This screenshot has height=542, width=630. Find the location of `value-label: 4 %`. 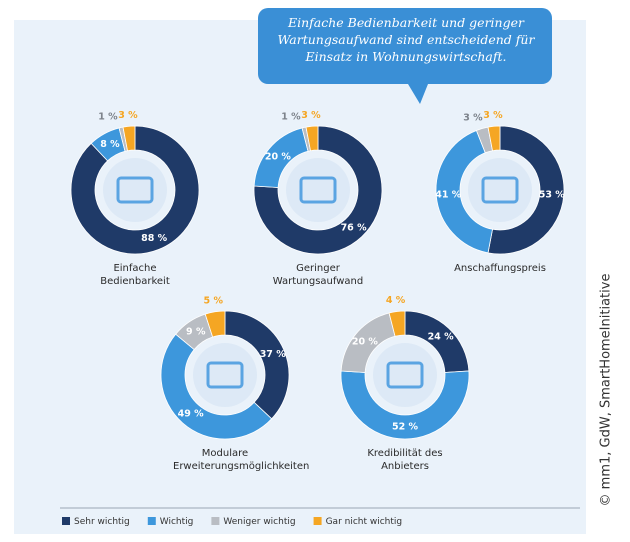

value-label: 4 % is located at coordinates (396, 300).